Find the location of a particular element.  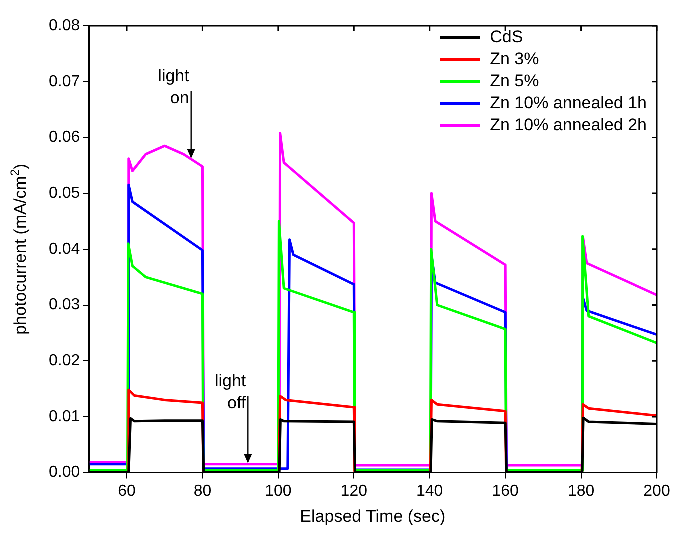

x-tick-label: 80 is located at coordinates (203, 491).